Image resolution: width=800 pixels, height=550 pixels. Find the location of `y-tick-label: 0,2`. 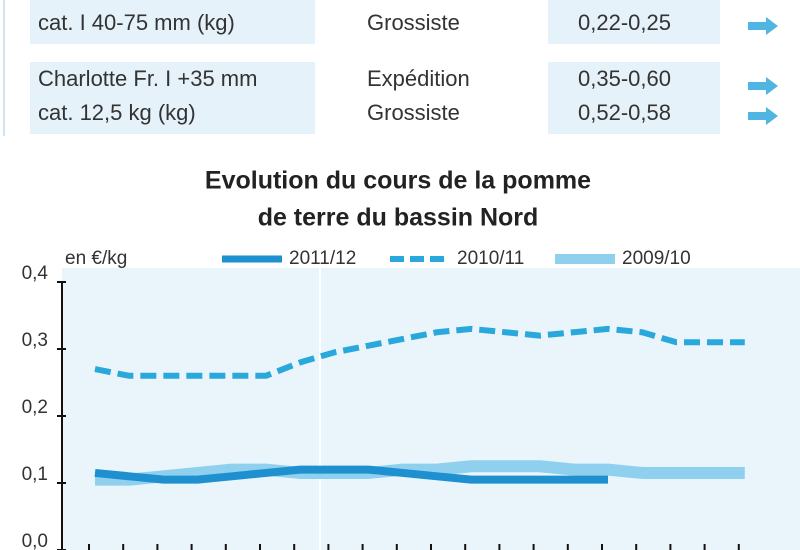

y-tick-label: 0,2 is located at coordinates (35, 407).